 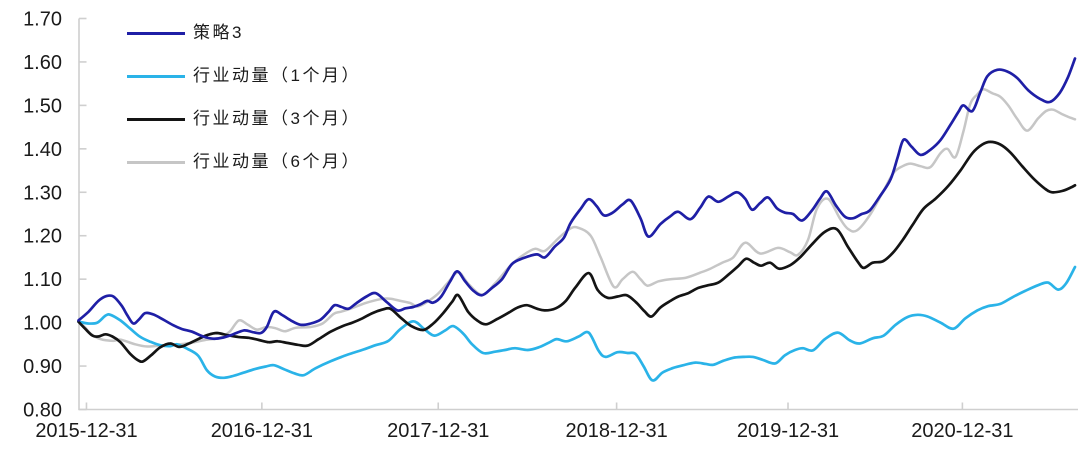 I want to click on momentum-6m-line-swatch, so click(x=156, y=162).